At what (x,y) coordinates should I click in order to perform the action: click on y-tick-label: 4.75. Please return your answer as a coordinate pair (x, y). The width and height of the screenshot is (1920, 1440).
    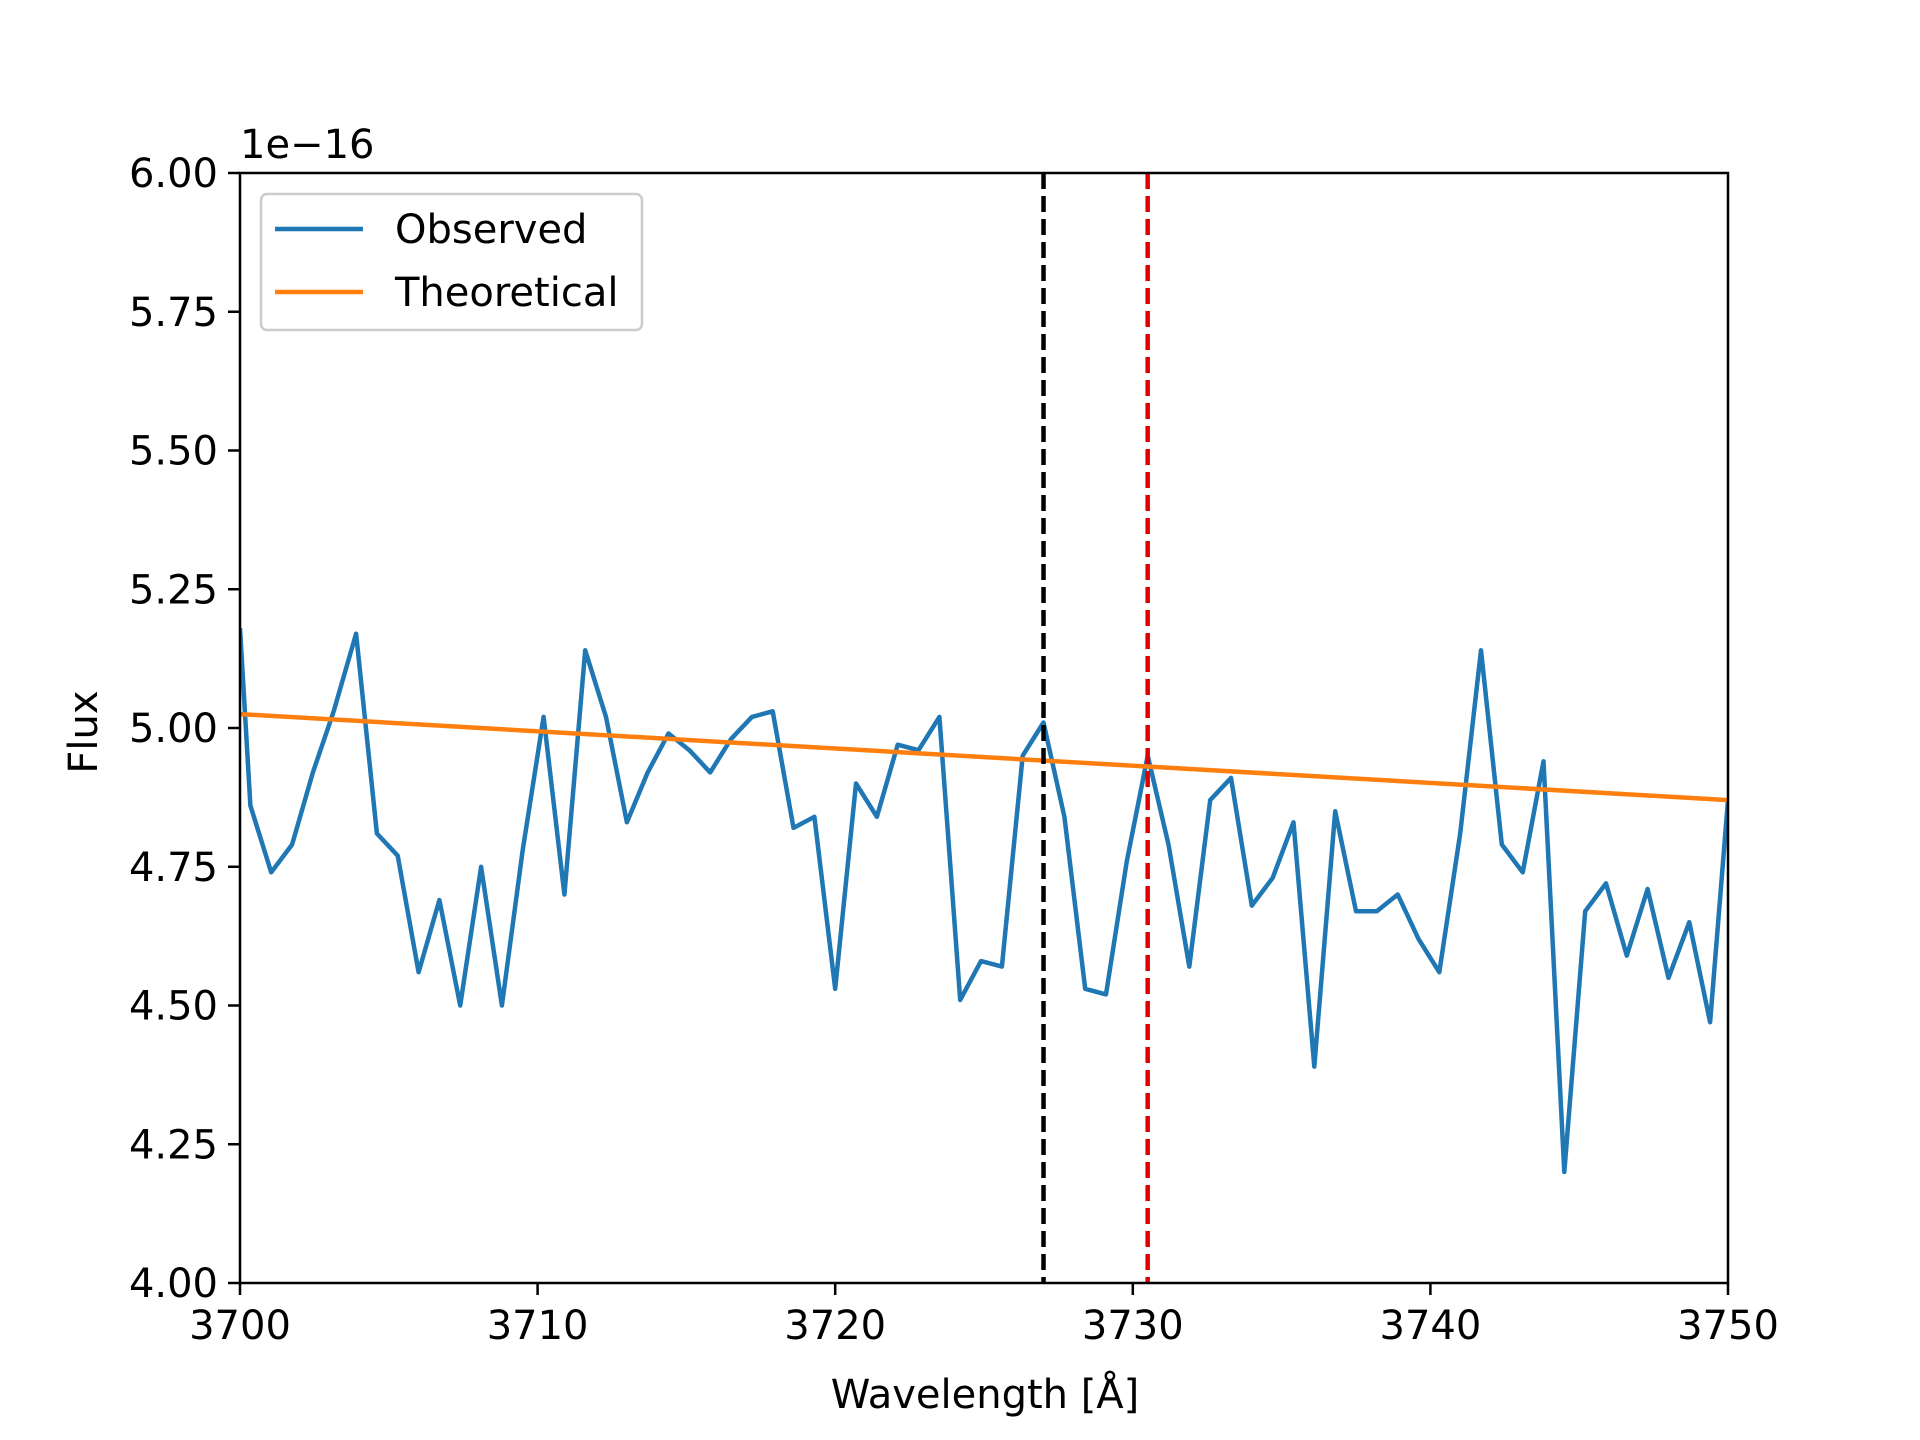
    Looking at the image, I should click on (173, 868).